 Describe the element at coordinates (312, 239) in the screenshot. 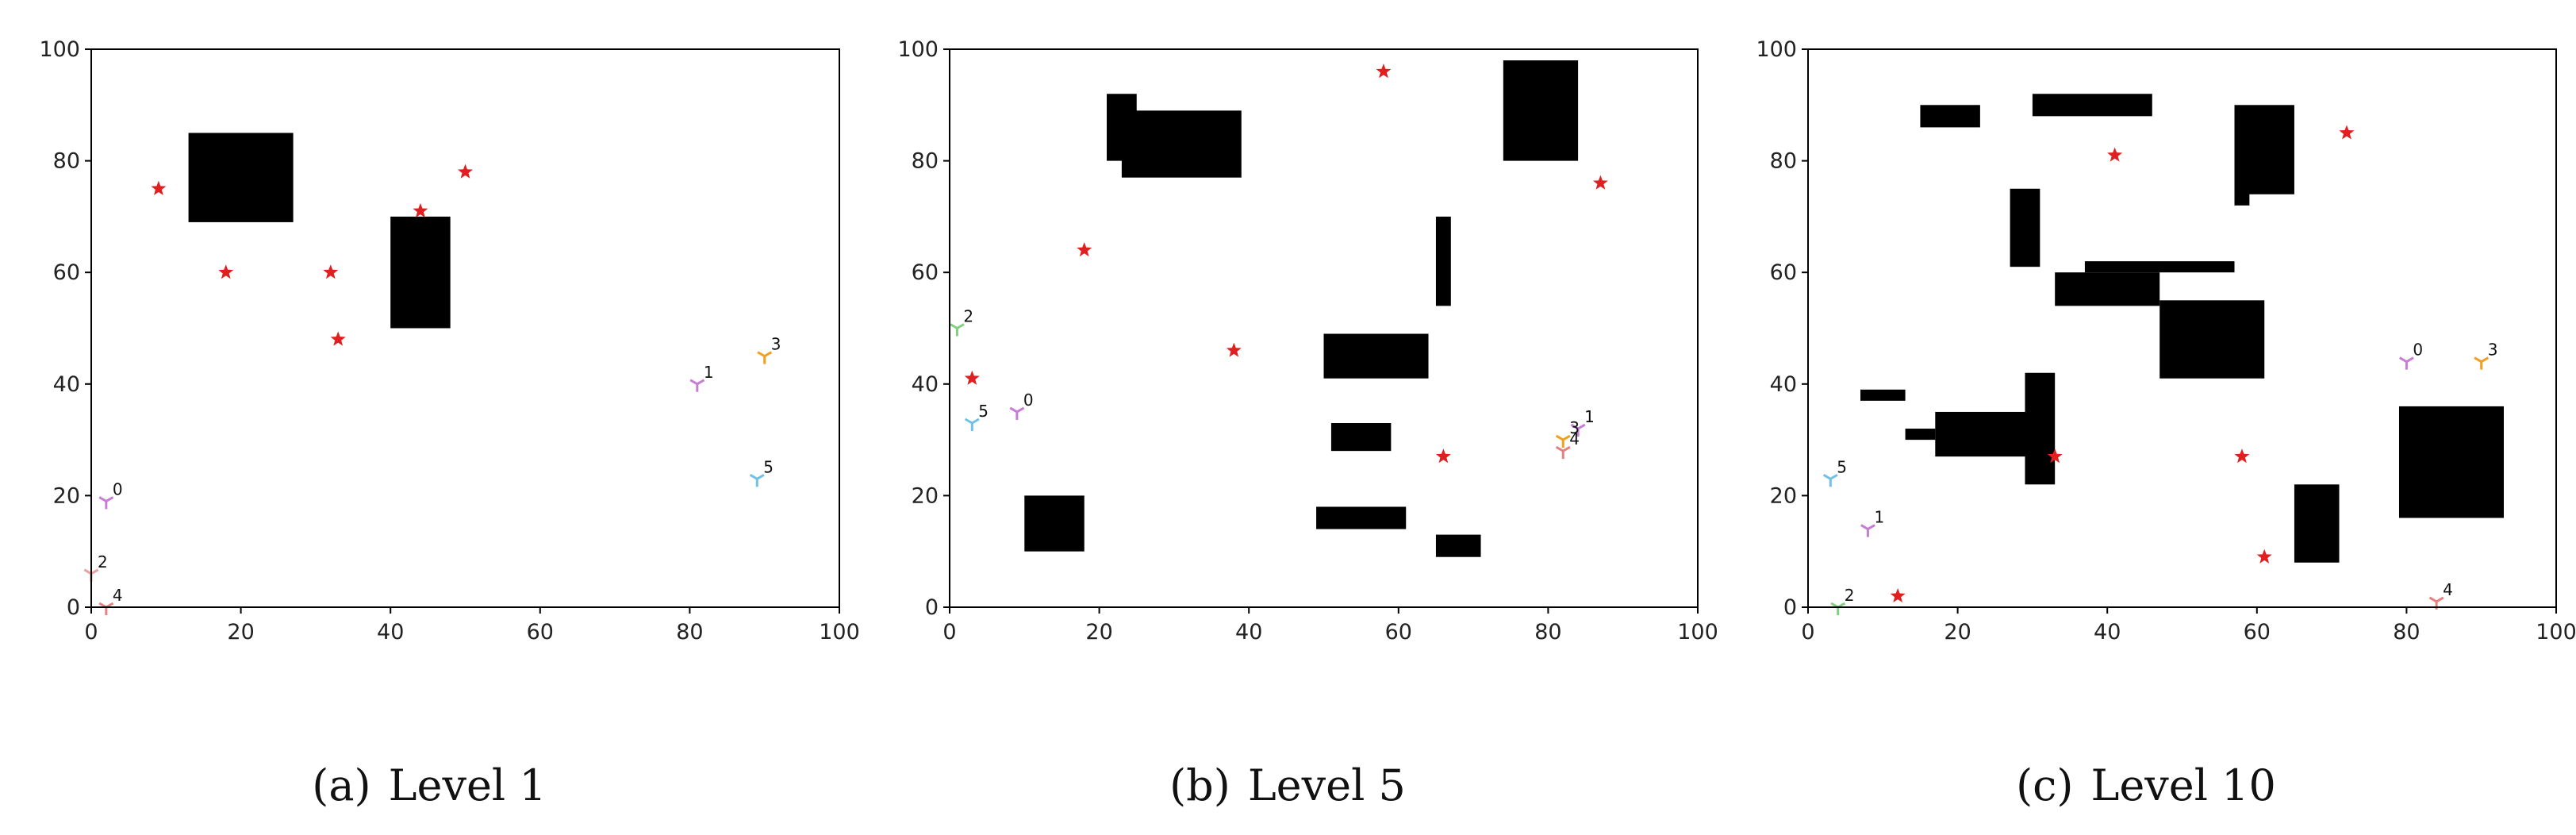

I see `plot-area` at that location.